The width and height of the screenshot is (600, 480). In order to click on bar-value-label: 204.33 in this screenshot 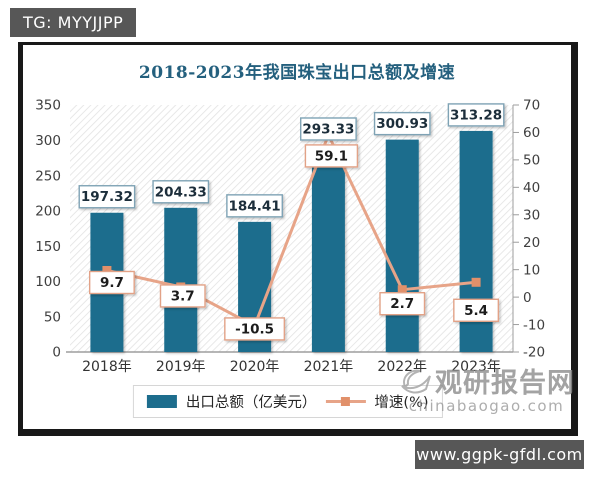, I will do `click(181, 192)`.